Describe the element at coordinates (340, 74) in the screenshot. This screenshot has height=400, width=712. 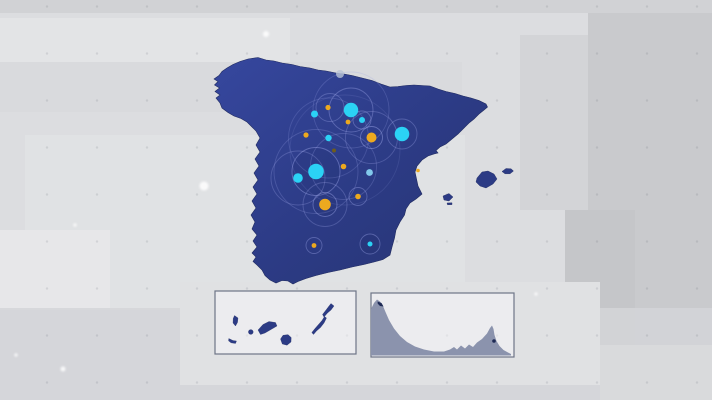
I see `map-marker-mist` at that location.